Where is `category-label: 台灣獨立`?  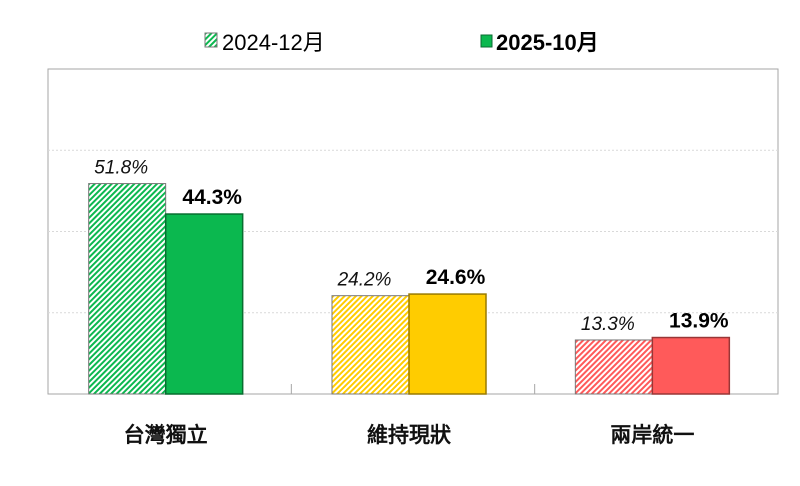 category-label: 台灣獨立 is located at coordinates (166, 435).